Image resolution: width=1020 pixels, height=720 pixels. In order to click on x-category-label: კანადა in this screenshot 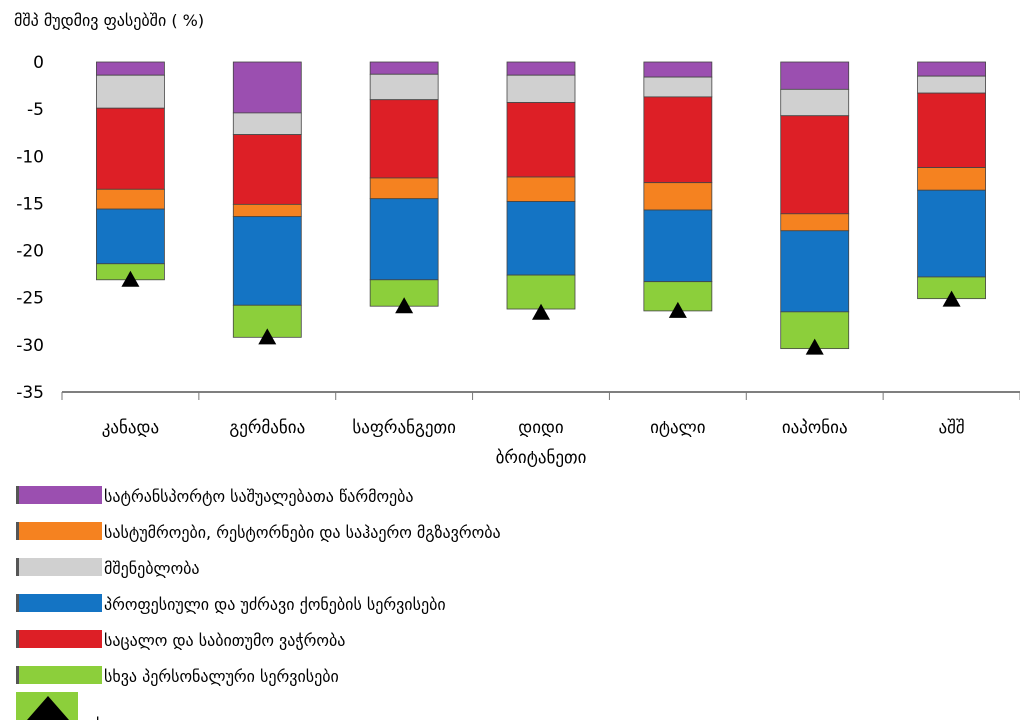, I will do `click(130, 428)`.